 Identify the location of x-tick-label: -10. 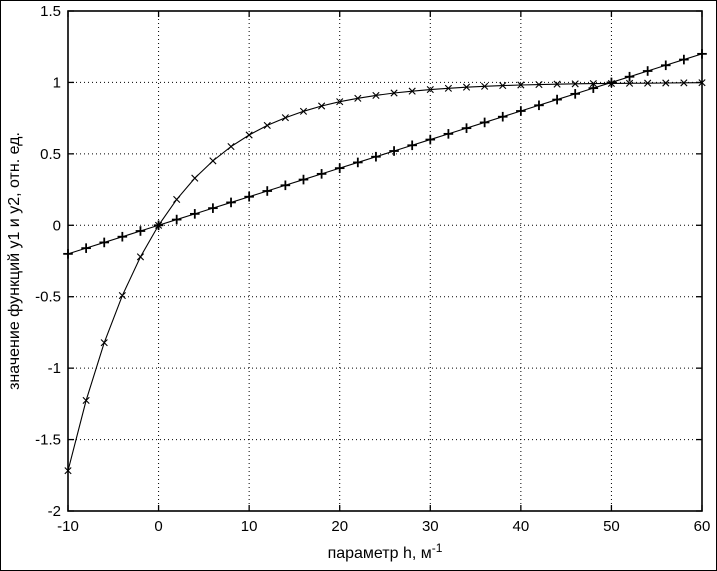
(68, 526).